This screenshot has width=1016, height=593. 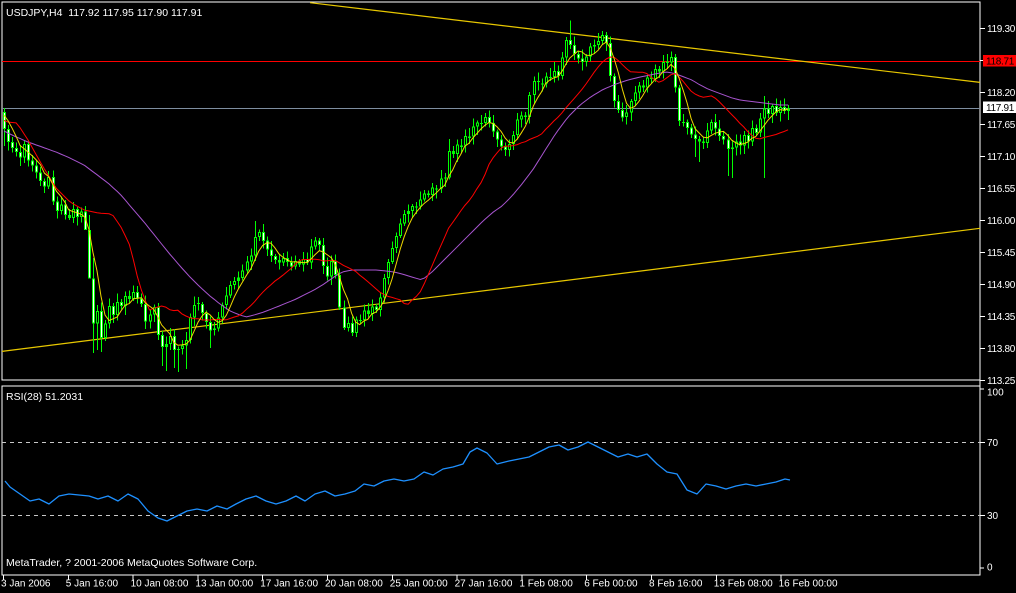 I want to click on svg-text: 30, so click(x=993, y=516).